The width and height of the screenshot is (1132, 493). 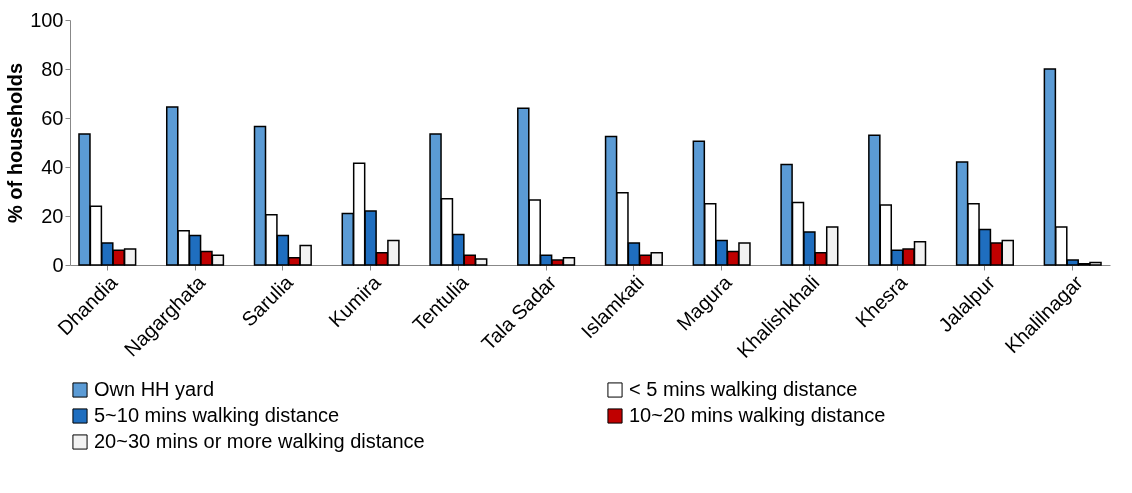 I want to click on legend-label: 20~30 mins or more walking distance, so click(x=259, y=441).